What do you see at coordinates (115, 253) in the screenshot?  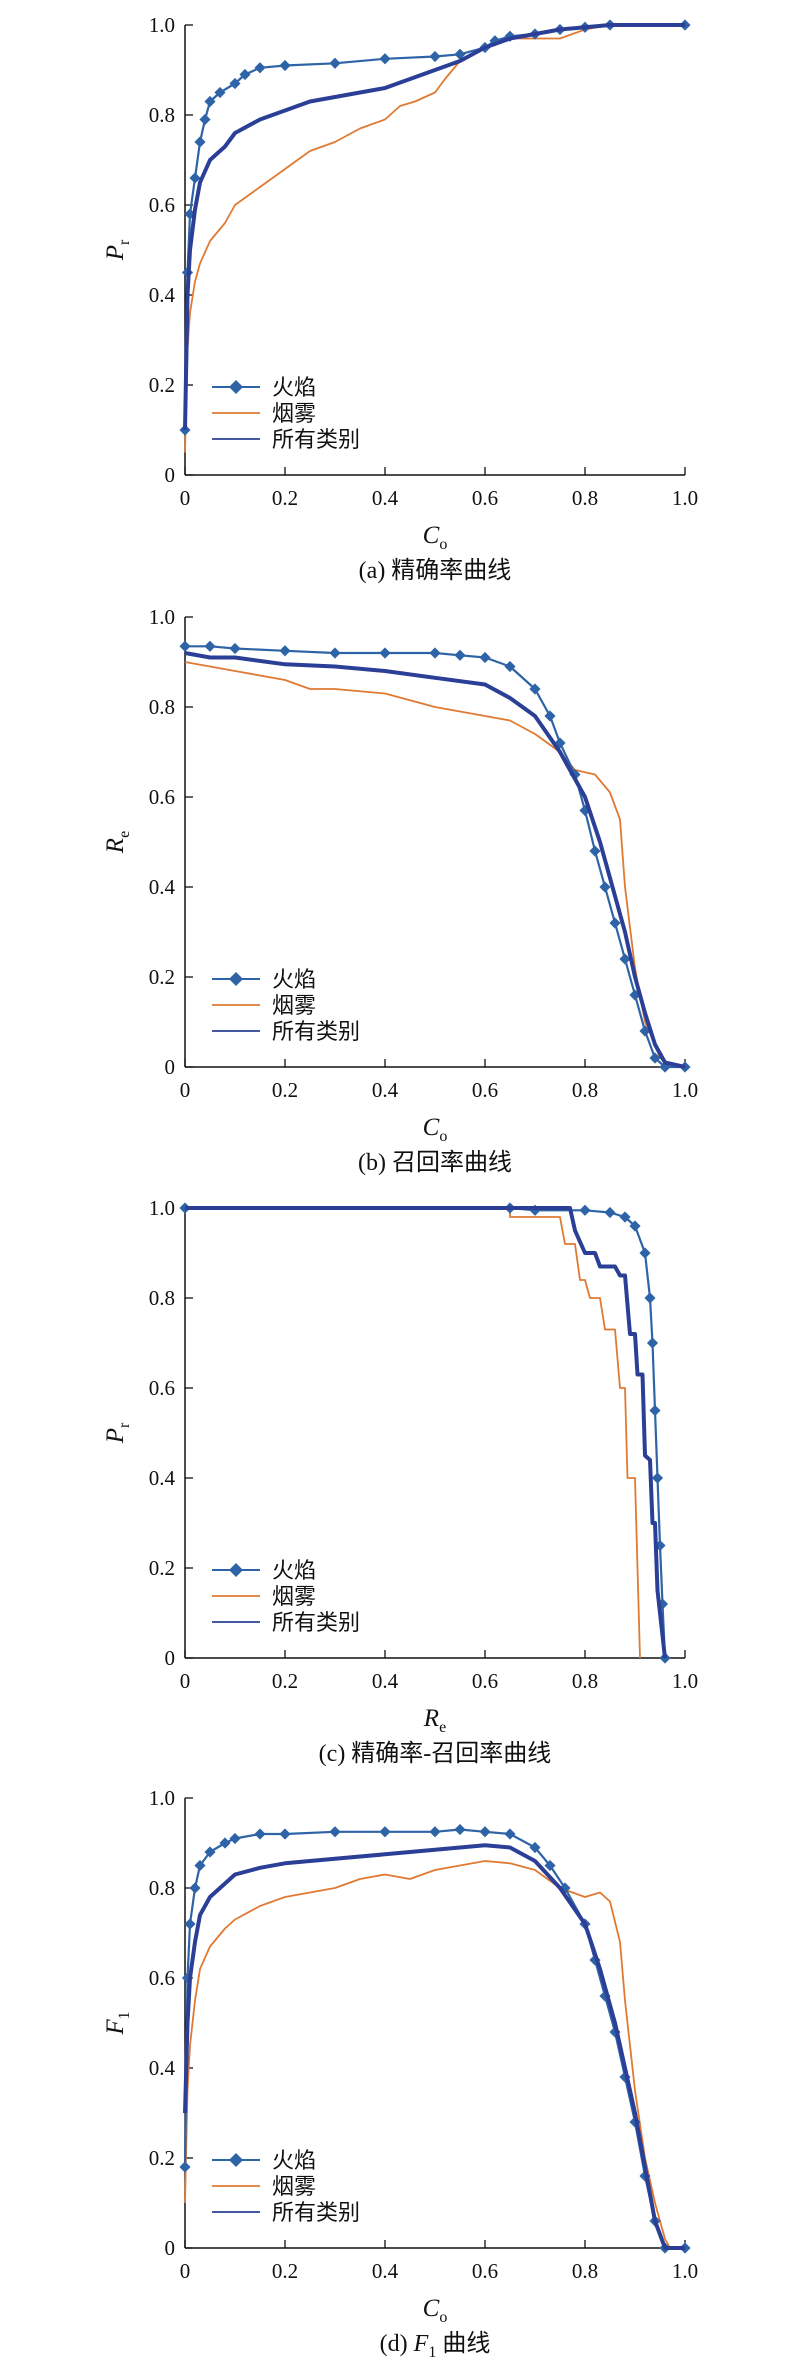 I see `y-axis-label-main: P` at bounding box center [115, 253].